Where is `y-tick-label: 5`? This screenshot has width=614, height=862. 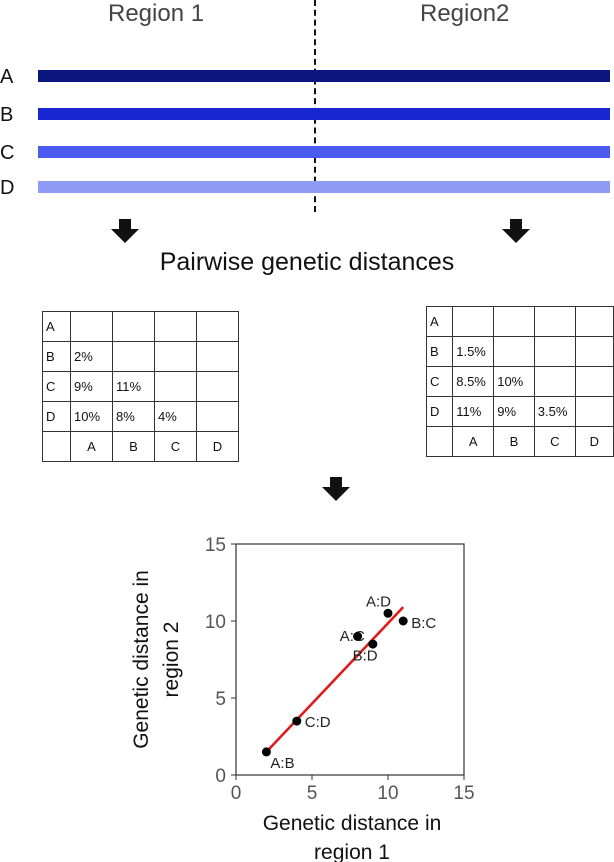
y-tick-label: 5 is located at coordinates (220, 699).